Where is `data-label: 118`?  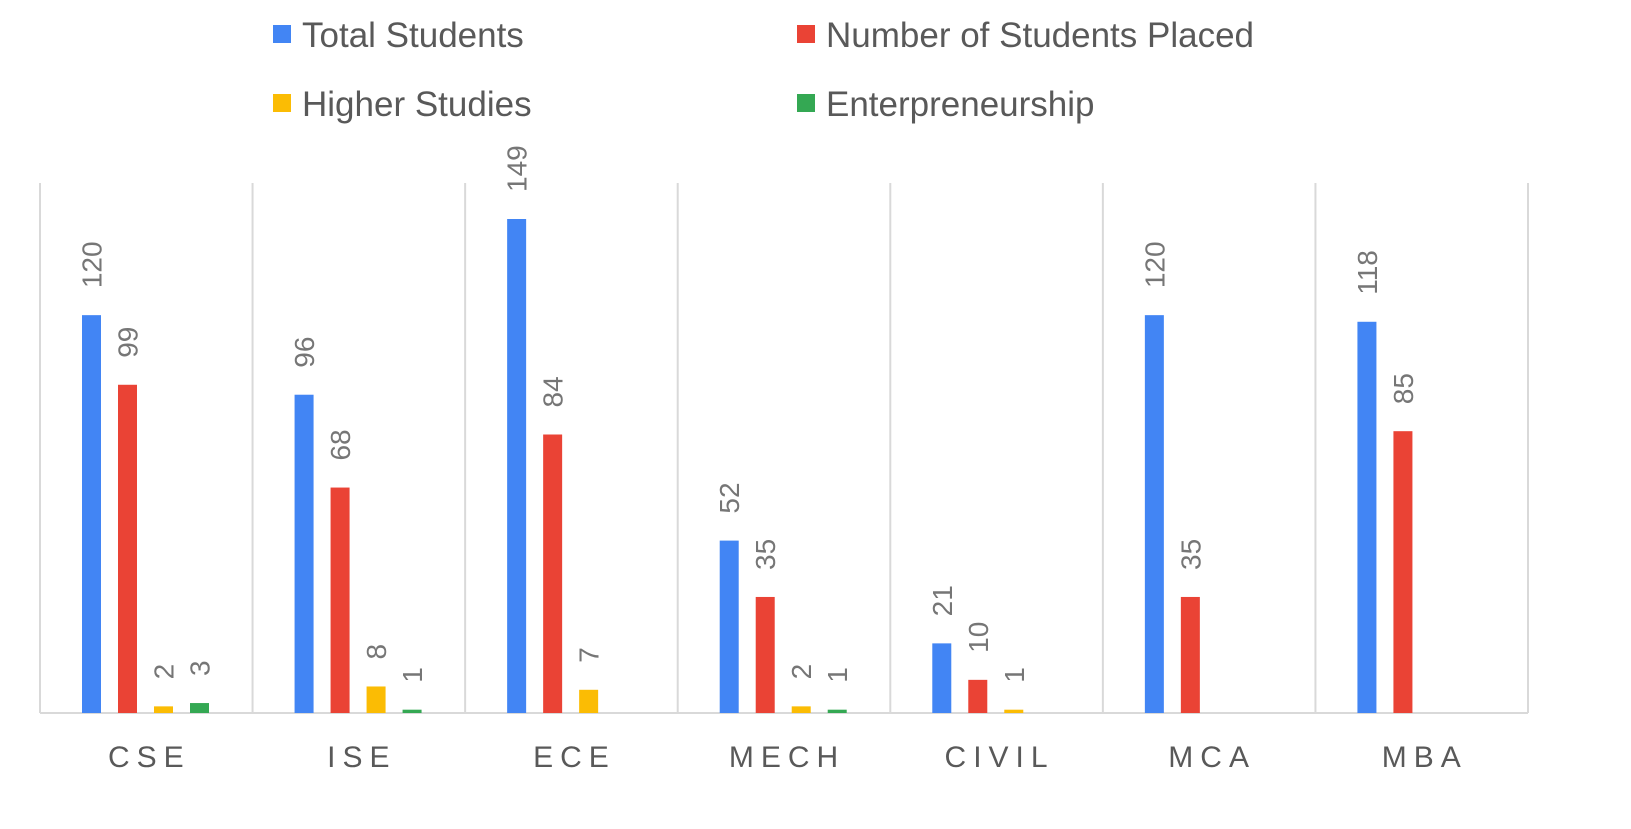 data-label: 118 is located at coordinates (1367, 272).